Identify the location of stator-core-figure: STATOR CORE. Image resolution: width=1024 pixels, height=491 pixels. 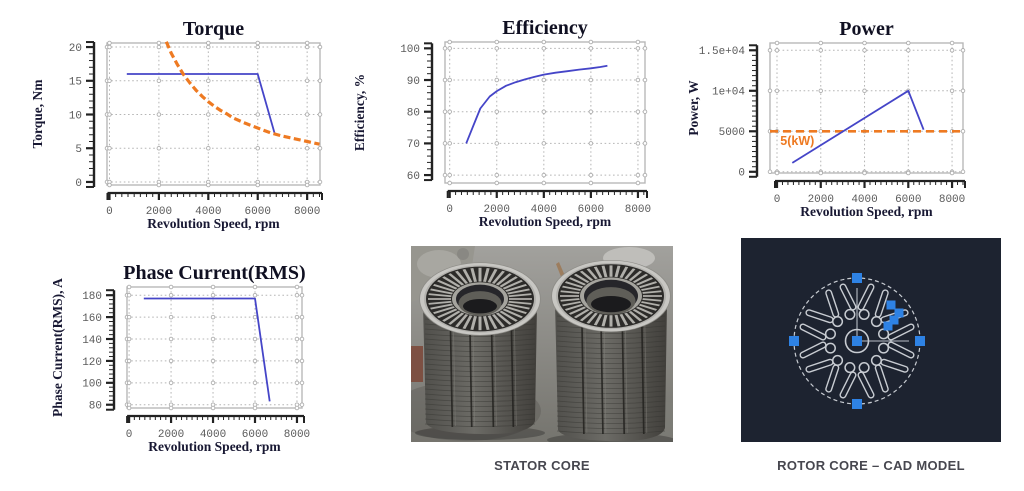
(546, 366).